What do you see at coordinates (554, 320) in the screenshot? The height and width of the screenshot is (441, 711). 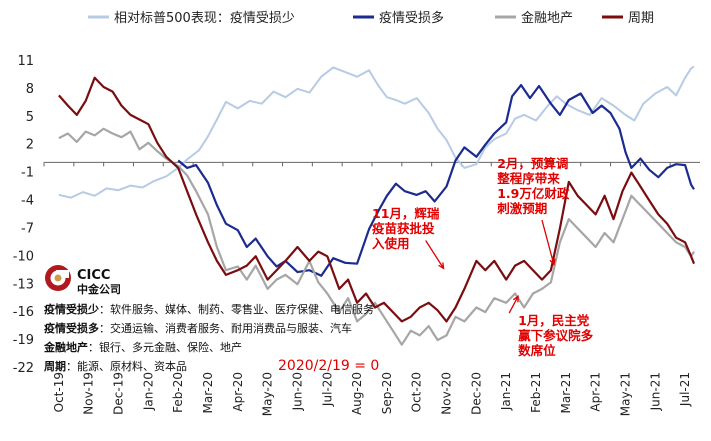 I see `annotation-line: 1月，民主党` at bounding box center [554, 320].